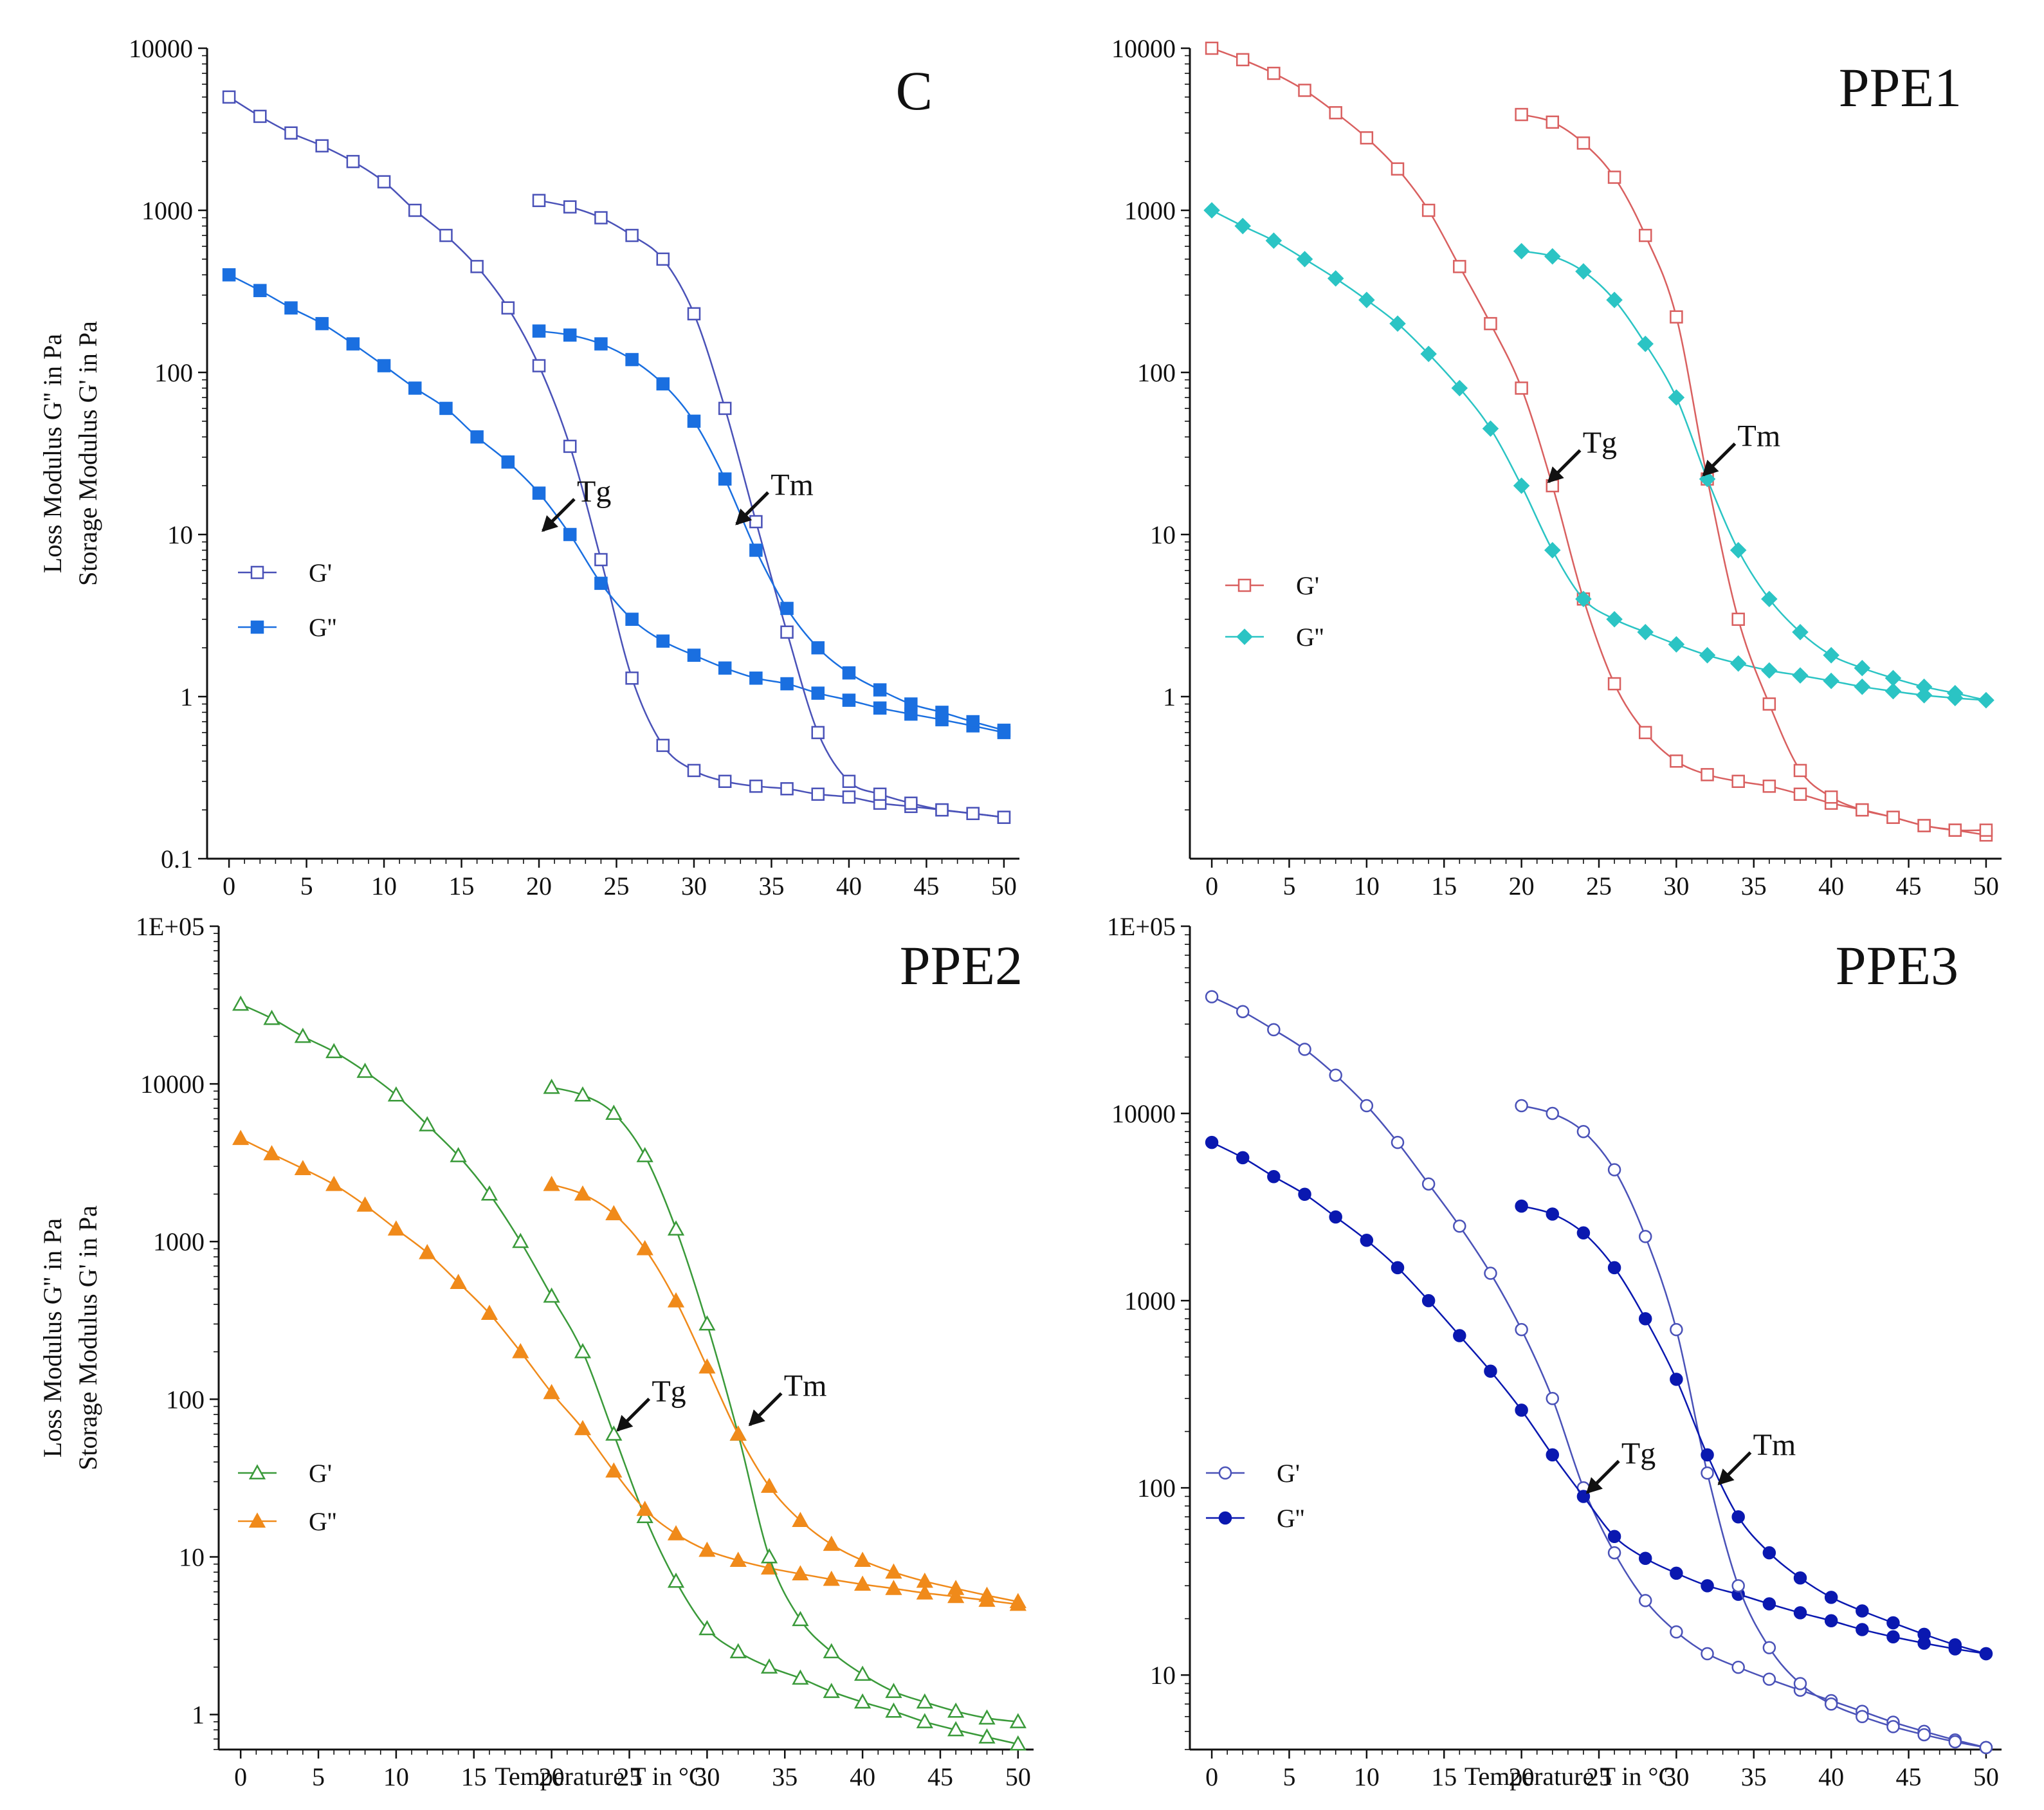 The height and width of the screenshot is (1810, 2044). I want to click on y-tick-label: 10000, so click(172, 1084).